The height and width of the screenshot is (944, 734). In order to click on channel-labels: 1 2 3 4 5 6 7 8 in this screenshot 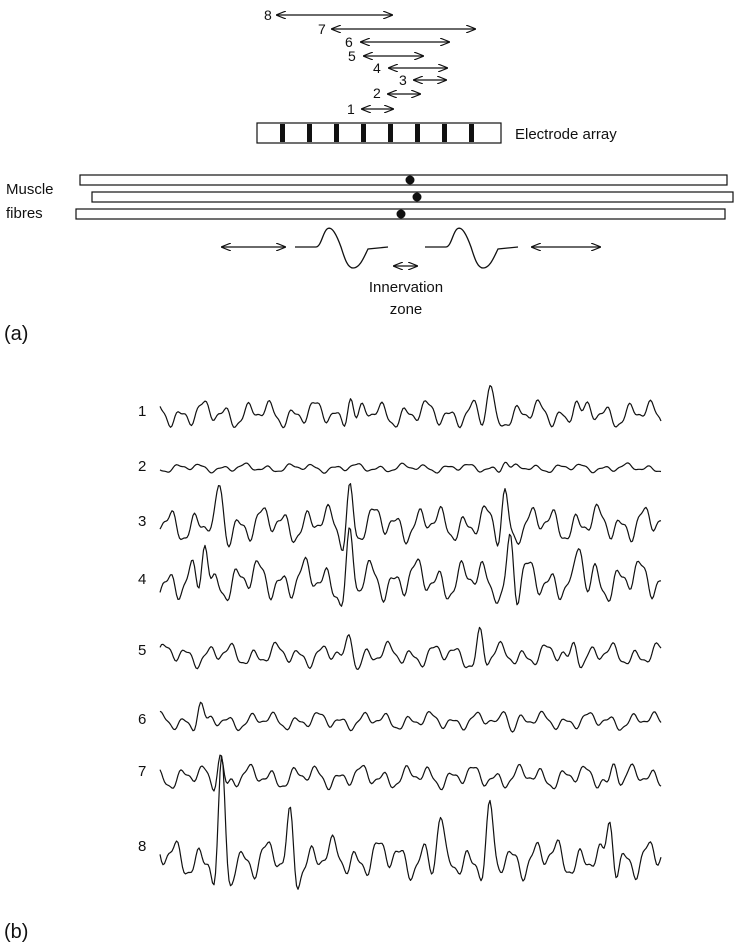, I will do `click(142, 629)`.